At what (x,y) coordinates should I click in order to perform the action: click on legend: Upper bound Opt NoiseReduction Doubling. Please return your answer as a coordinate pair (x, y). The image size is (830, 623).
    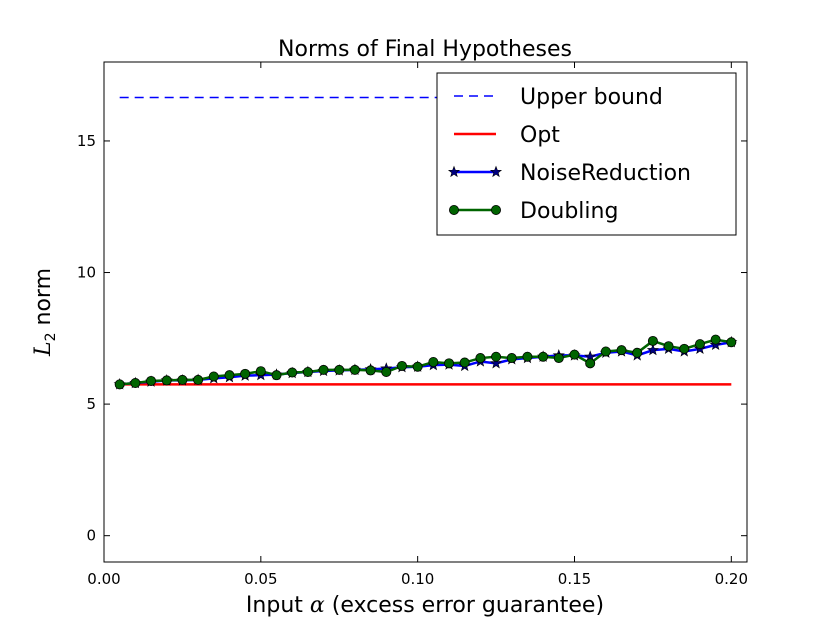
    Looking at the image, I should click on (586, 154).